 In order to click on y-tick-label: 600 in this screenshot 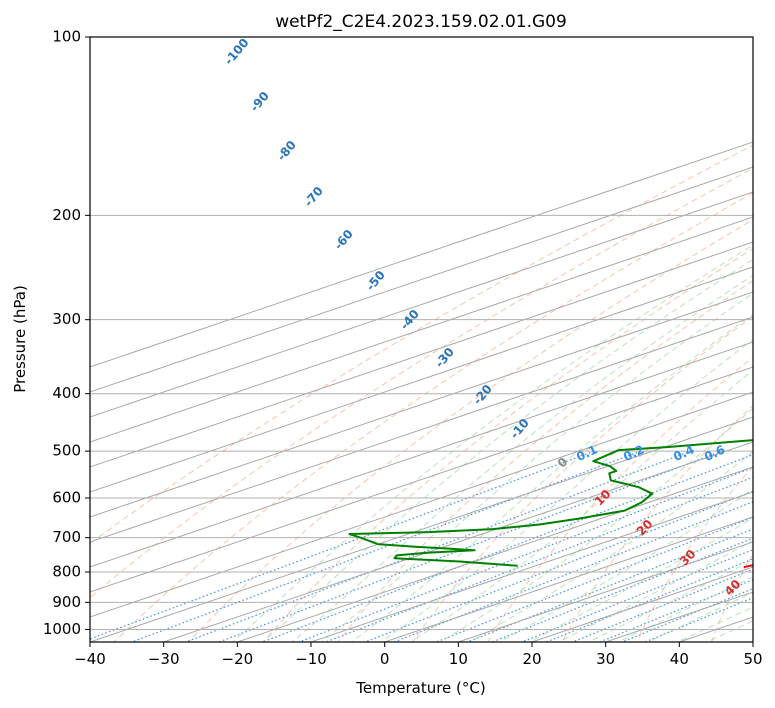, I will do `click(66, 498)`.